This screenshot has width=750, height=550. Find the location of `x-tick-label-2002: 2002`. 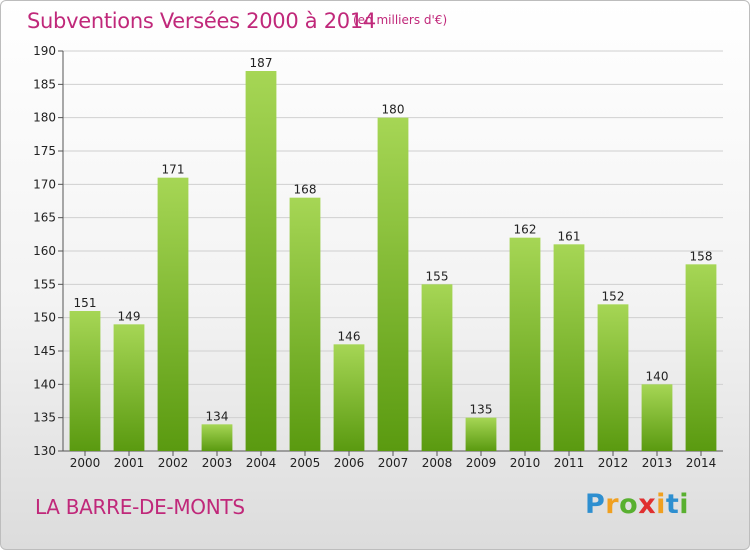

x-tick-label-2002: 2002 is located at coordinates (173, 463).